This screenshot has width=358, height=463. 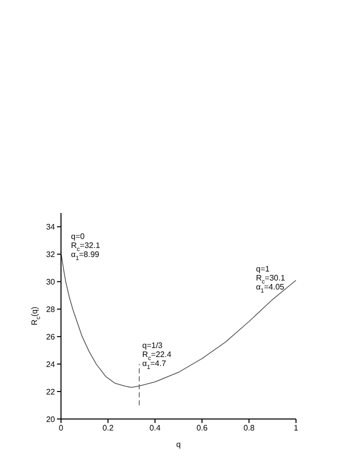 What do you see at coordinates (86, 247) in the screenshot?
I see `annotation: q=0 R$_{c}$=32.1 α$_{1}$=8.99` at bounding box center [86, 247].